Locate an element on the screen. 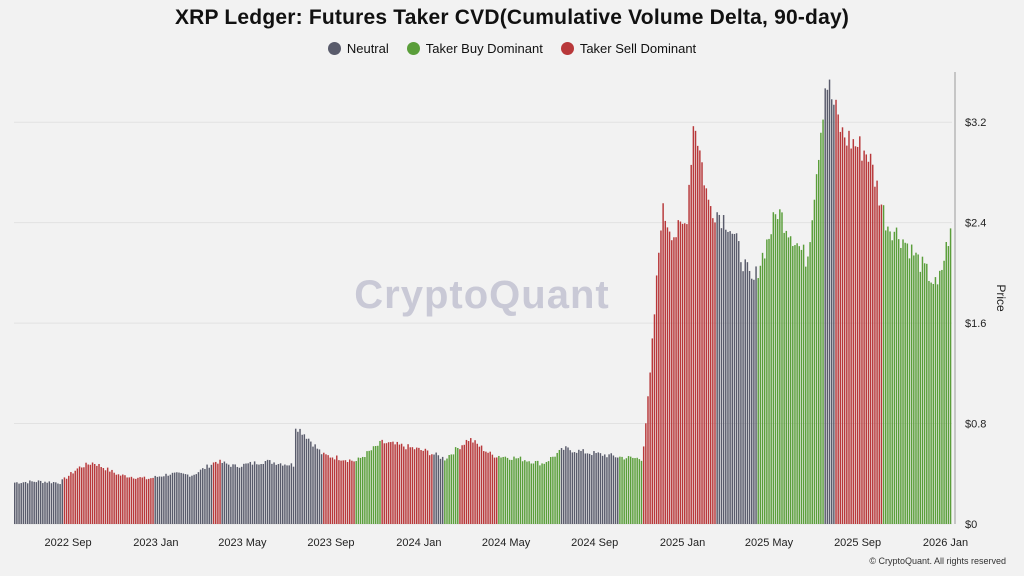 This screenshot has height=576, width=1024. copyright-notice: © CryptoQuant. All rights reserved is located at coordinates (937, 561).